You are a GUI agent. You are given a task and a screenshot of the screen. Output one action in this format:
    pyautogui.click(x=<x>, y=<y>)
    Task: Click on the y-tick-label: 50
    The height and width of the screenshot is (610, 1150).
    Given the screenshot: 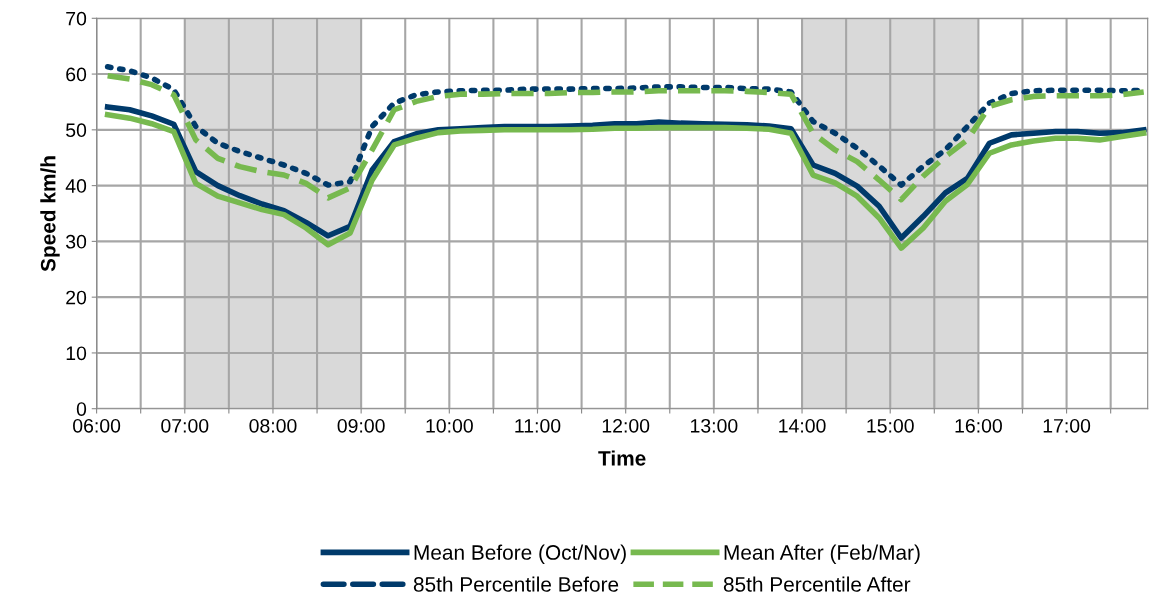 What is the action you would take?
    pyautogui.click(x=76, y=130)
    